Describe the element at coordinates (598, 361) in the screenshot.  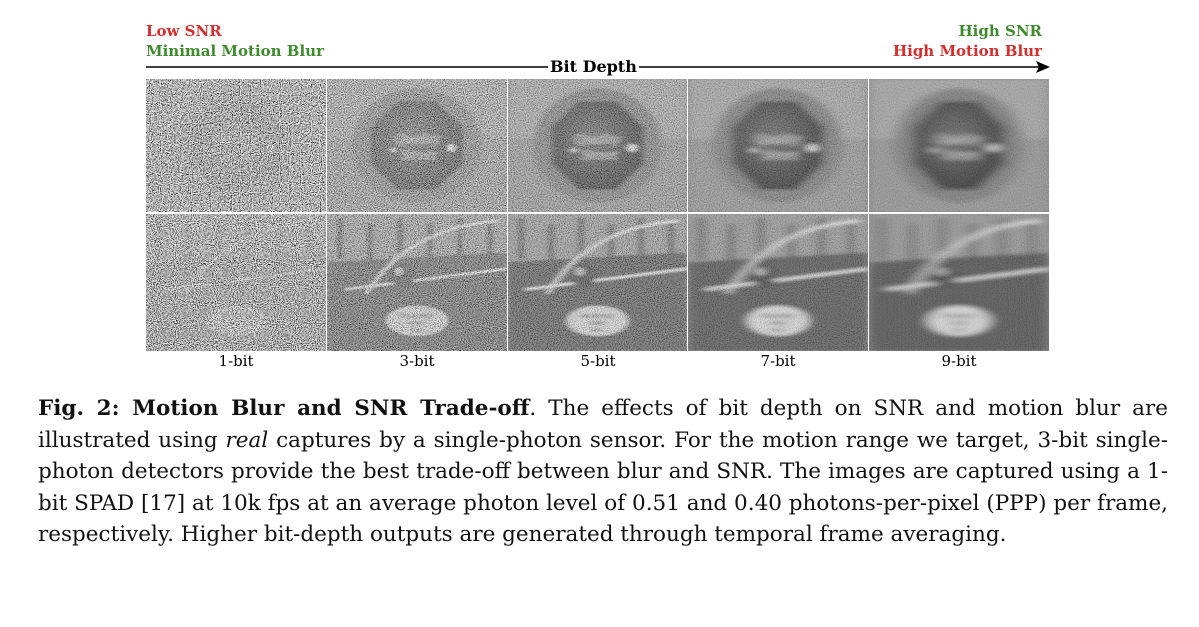
I see `bit-label-5: 5-bit` at that location.